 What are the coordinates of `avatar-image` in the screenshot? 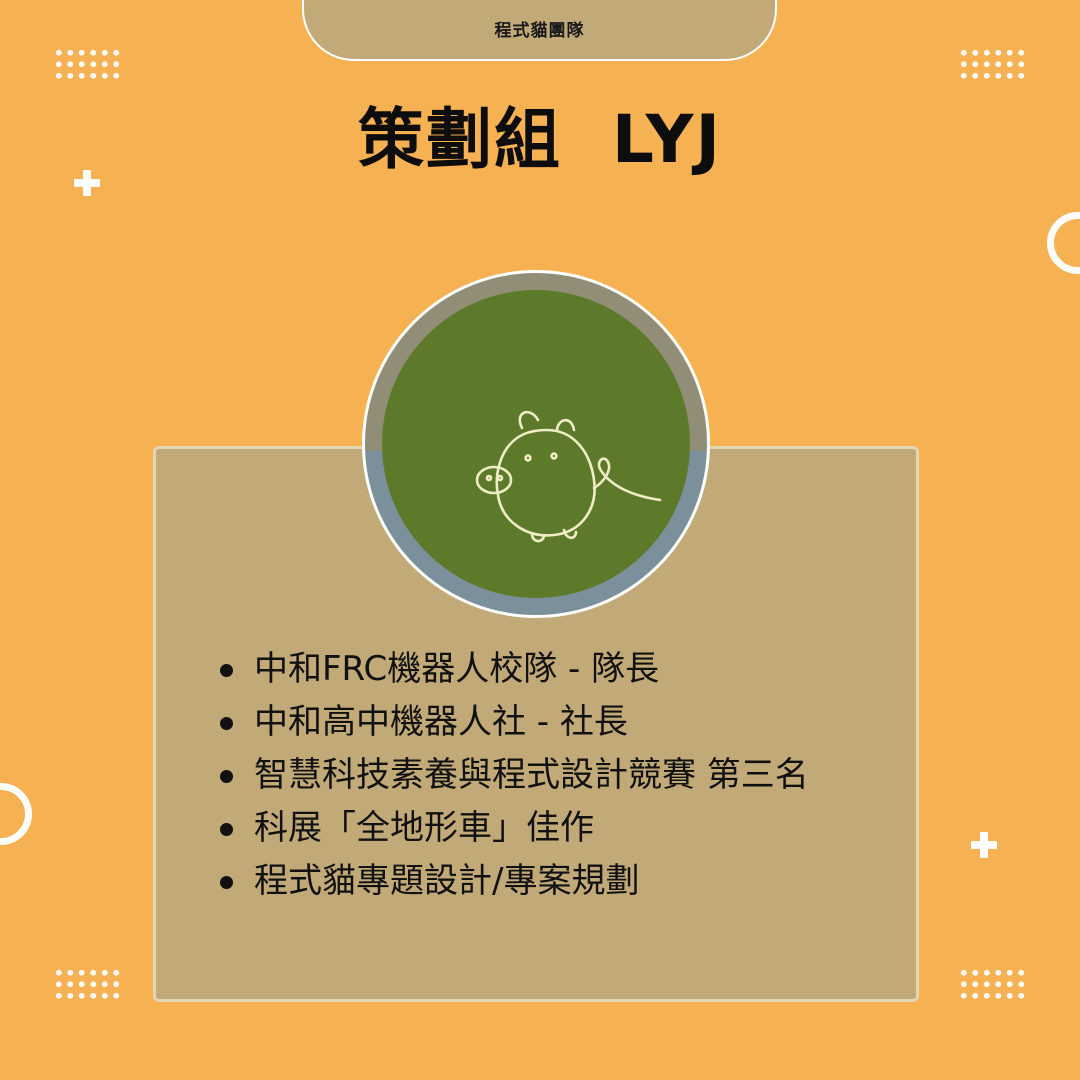 It's located at (536, 444).